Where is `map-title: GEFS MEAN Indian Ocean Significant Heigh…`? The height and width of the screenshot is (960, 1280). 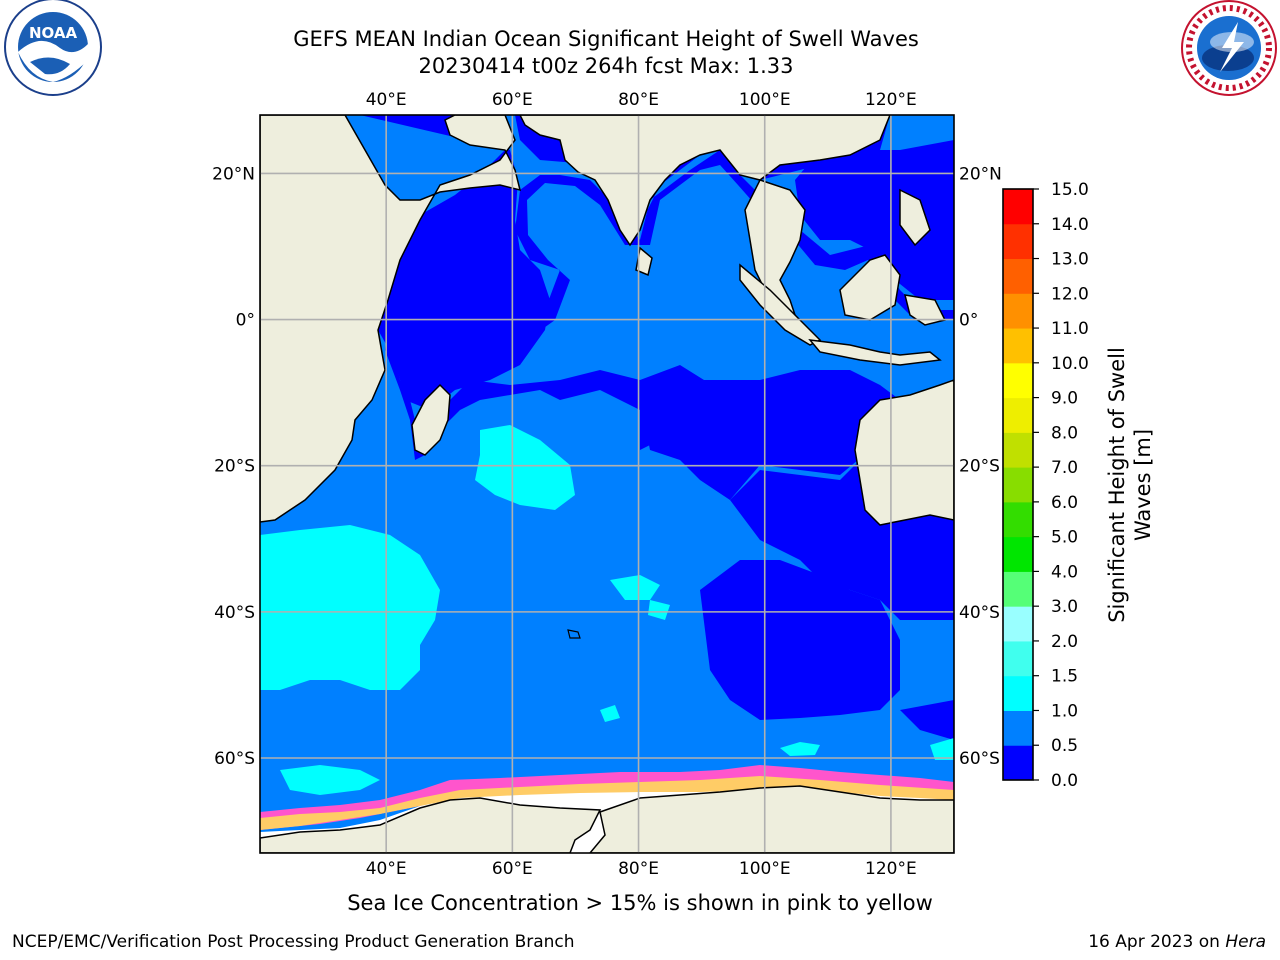 map-title: GEFS MEAN Indian Ocean Significant Heigh… is located at coordinates (606, 39).